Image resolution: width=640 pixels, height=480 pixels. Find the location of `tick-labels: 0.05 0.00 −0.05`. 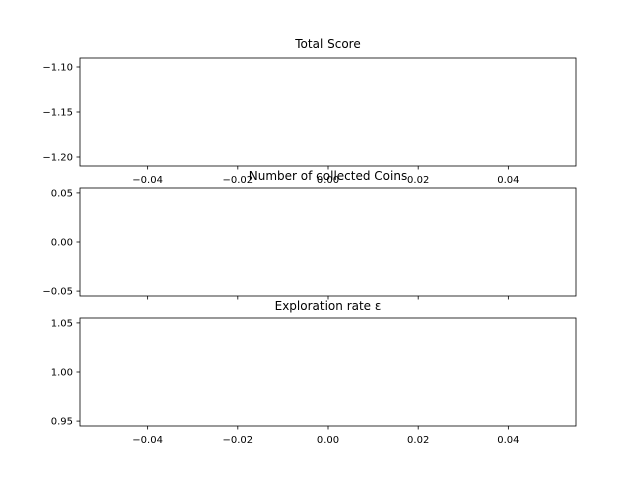

tick-labels: 0.05 0.00 −0.05 is located at coordinates (57, 243).